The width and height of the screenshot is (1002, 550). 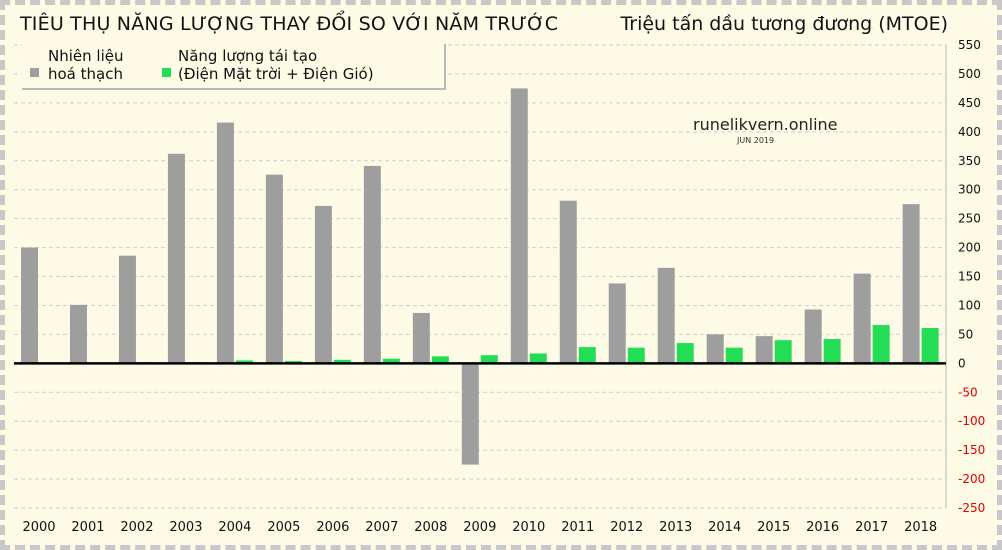 What do you see at coordinates (276, 74) in the screenshot?
I see `renew-legend-line2: (Điện Mặt trời + Điện Gió)` at bounding box center [276, 74].